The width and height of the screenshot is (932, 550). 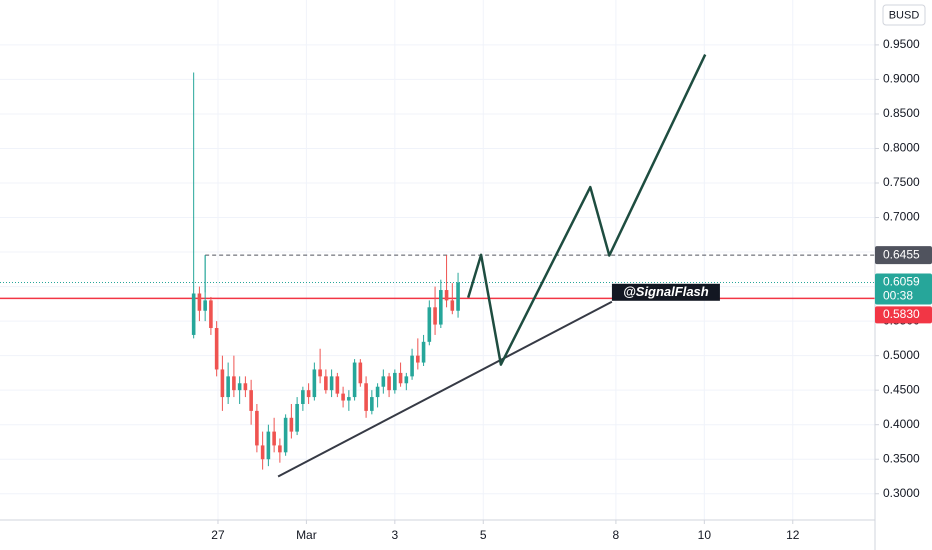 What do you see at coordinates (445, 389) in the screenshot?
I see `trendline` at bounding box center [445, 389].